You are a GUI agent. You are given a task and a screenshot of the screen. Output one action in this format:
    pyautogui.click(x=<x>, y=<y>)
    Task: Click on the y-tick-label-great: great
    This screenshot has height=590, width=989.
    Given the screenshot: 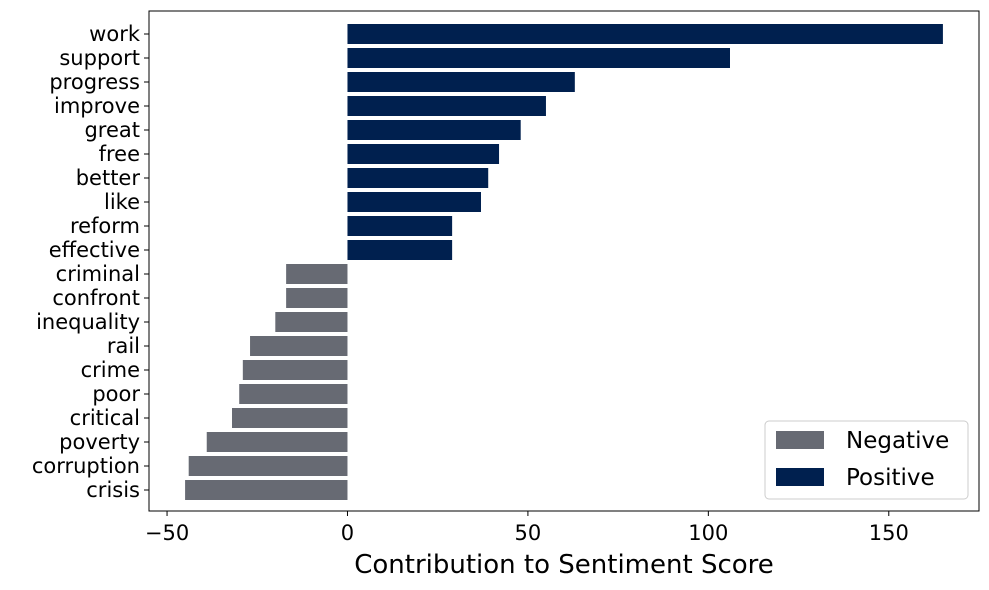 What is the action you would take?
    pyautogui.click(x=112, y=130)
    